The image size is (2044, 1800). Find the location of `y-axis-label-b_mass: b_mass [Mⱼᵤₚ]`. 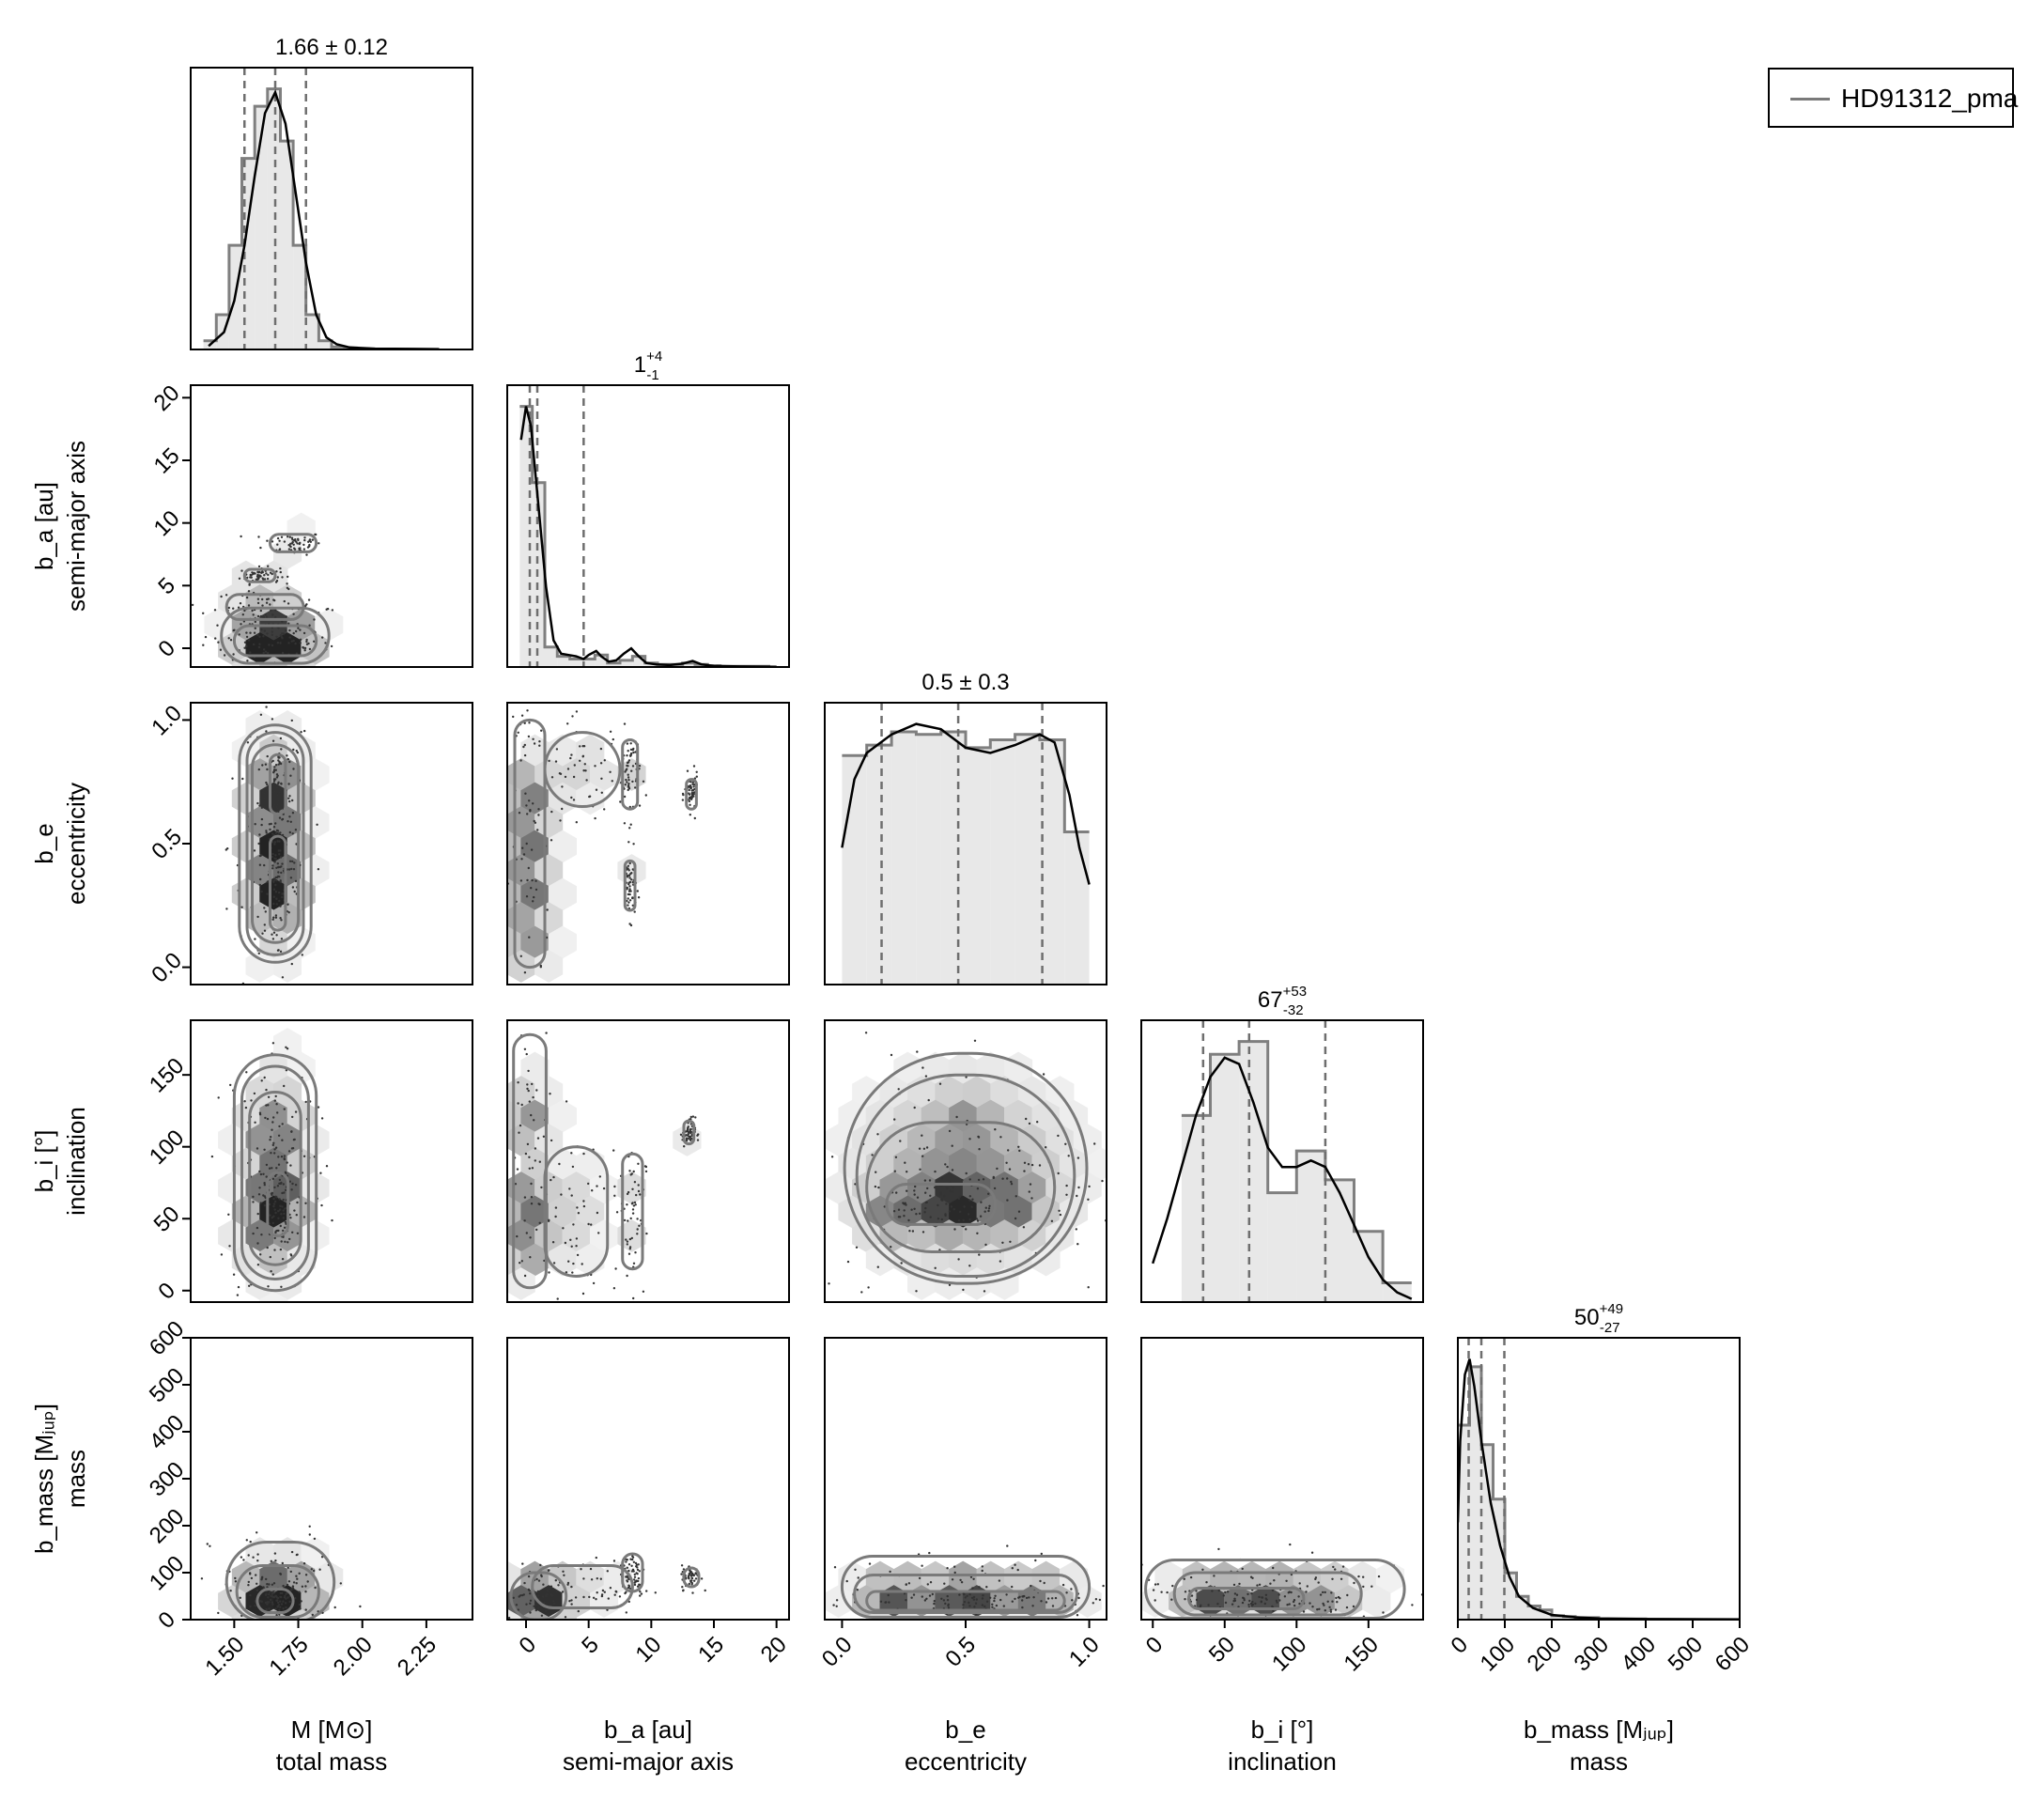

y-axis-label-b_mass: b_mass [Mⱼᵤₚ] is located at coordinates (44, 1479).